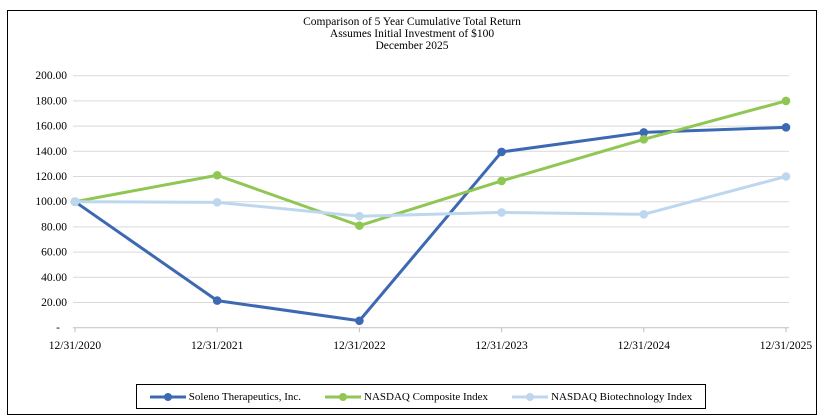 This screenshot has height=420, width=824. Describe the element at coordinates (501, 346) in the screenshot. I see `x-tick-label: 12/31/2023` at that location.